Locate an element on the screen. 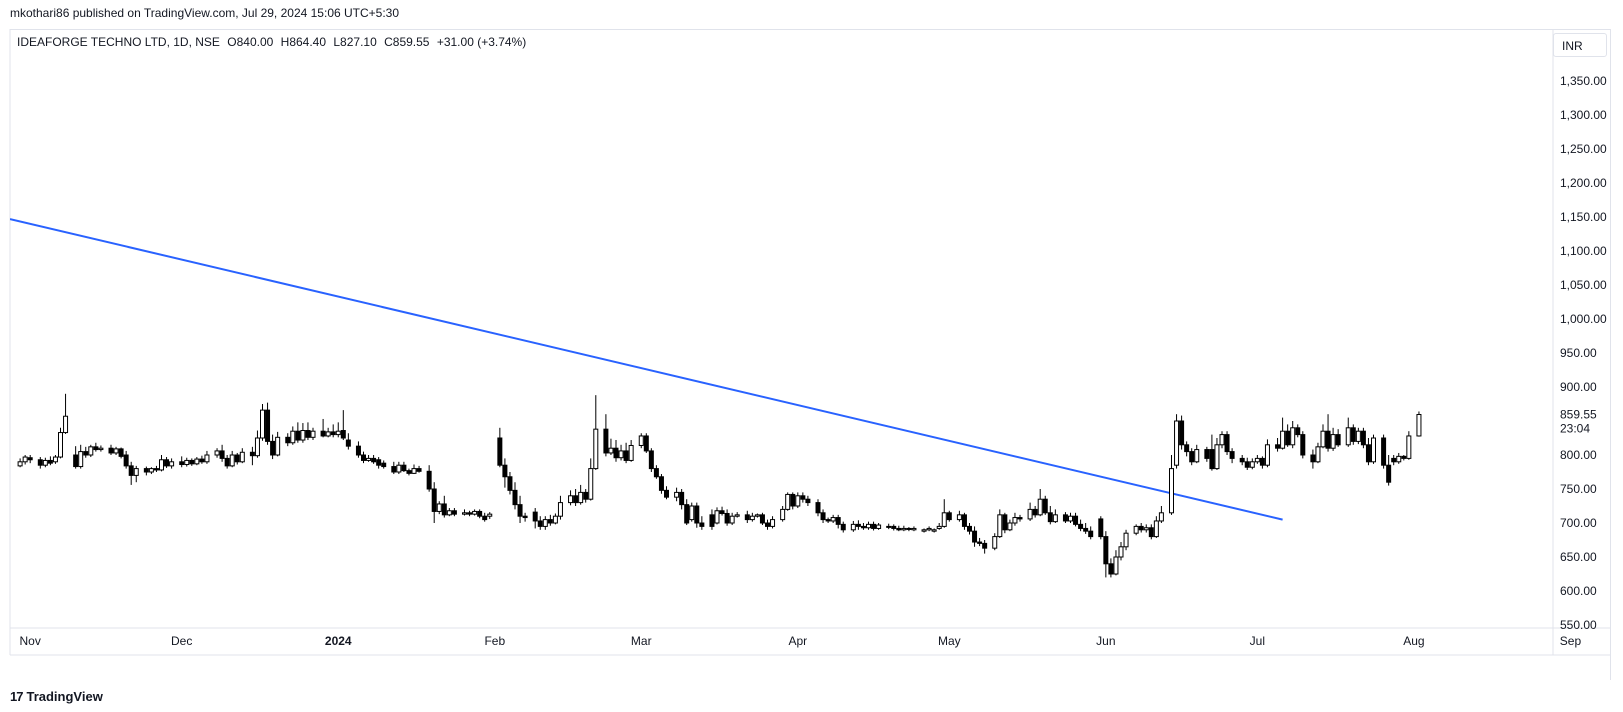 This screenshot has height=712, width=1623. x-tick-label: Aug is located at coordinates (1413, 641).